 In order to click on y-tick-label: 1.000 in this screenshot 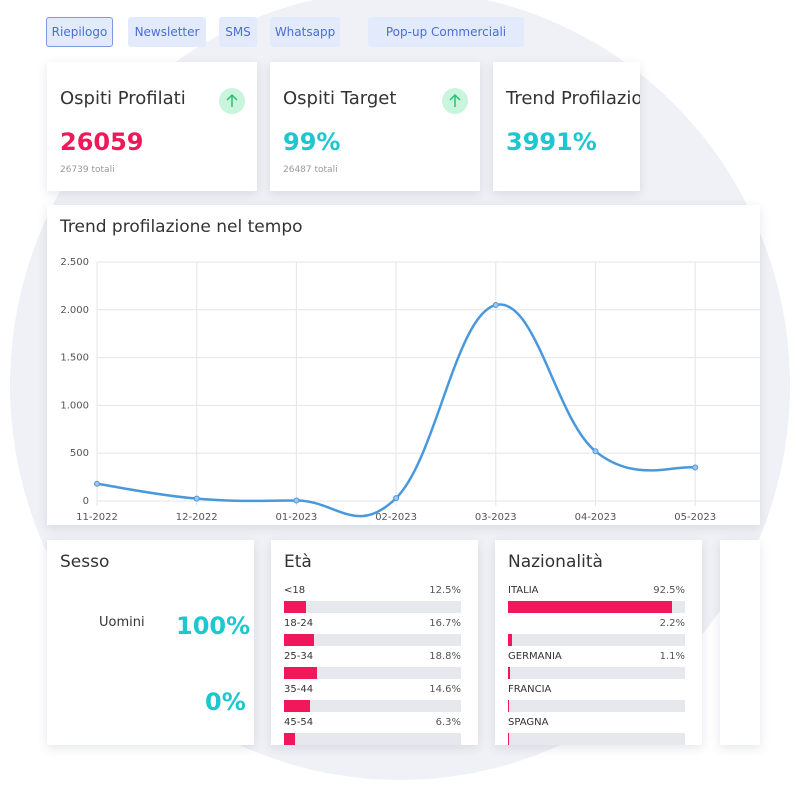, I will do `click(74, 405)`.